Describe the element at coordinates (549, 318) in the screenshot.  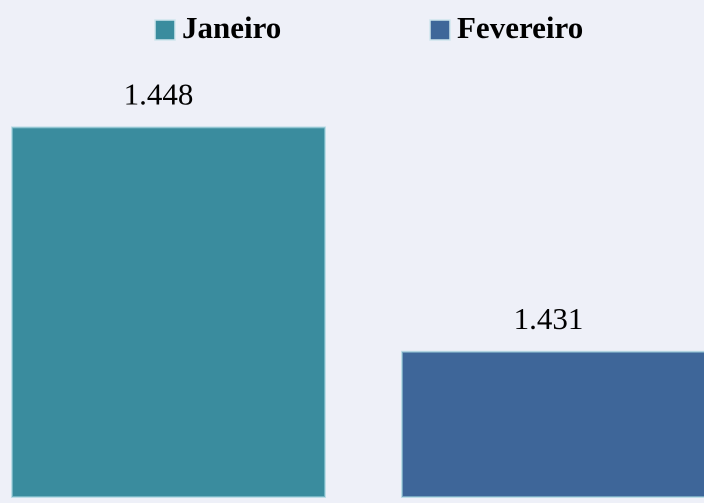
I see `data-label: 1.431` at that location.